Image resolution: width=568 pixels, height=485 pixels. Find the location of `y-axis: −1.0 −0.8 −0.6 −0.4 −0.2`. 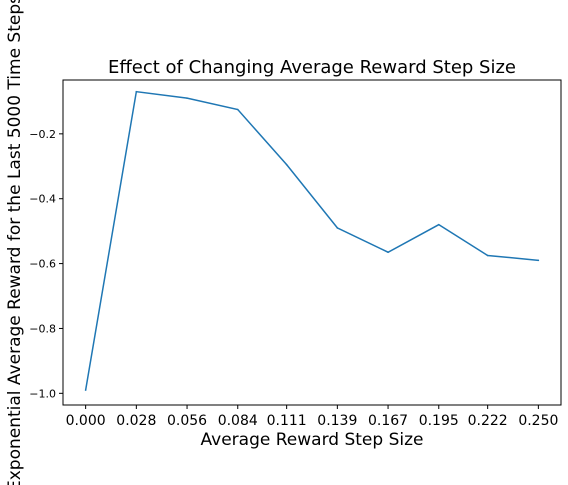

y-axis: −1.0 −0.8 −0.6 −0.4 −0.2 is located at coordinates (46, 264).